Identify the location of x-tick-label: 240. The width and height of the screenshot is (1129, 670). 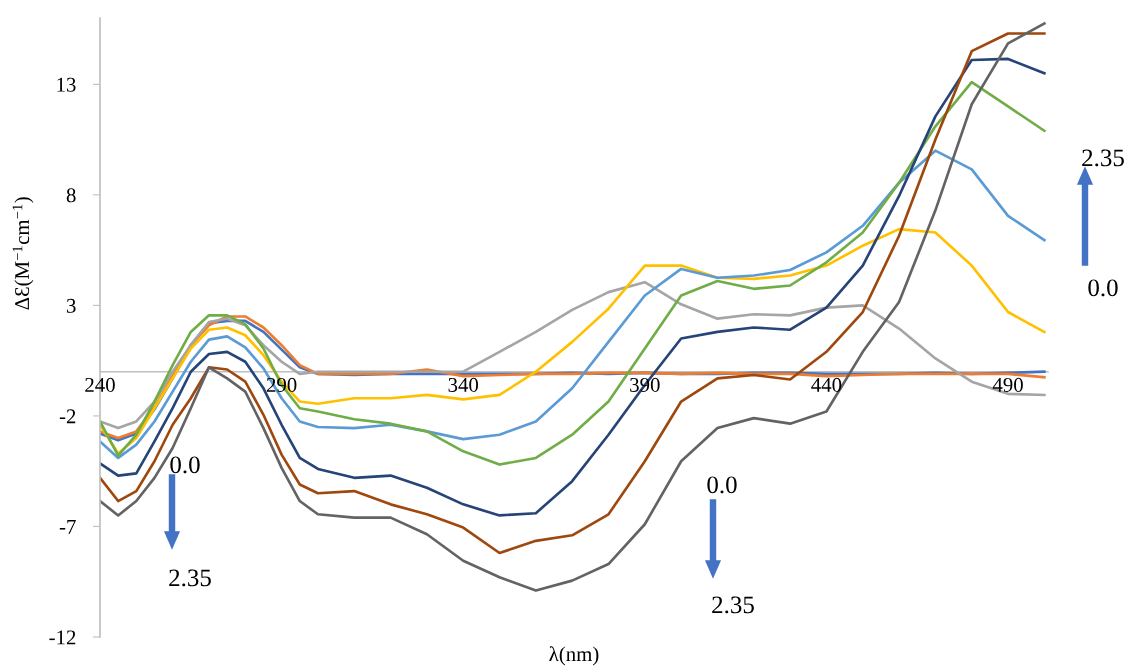
(100, 384).